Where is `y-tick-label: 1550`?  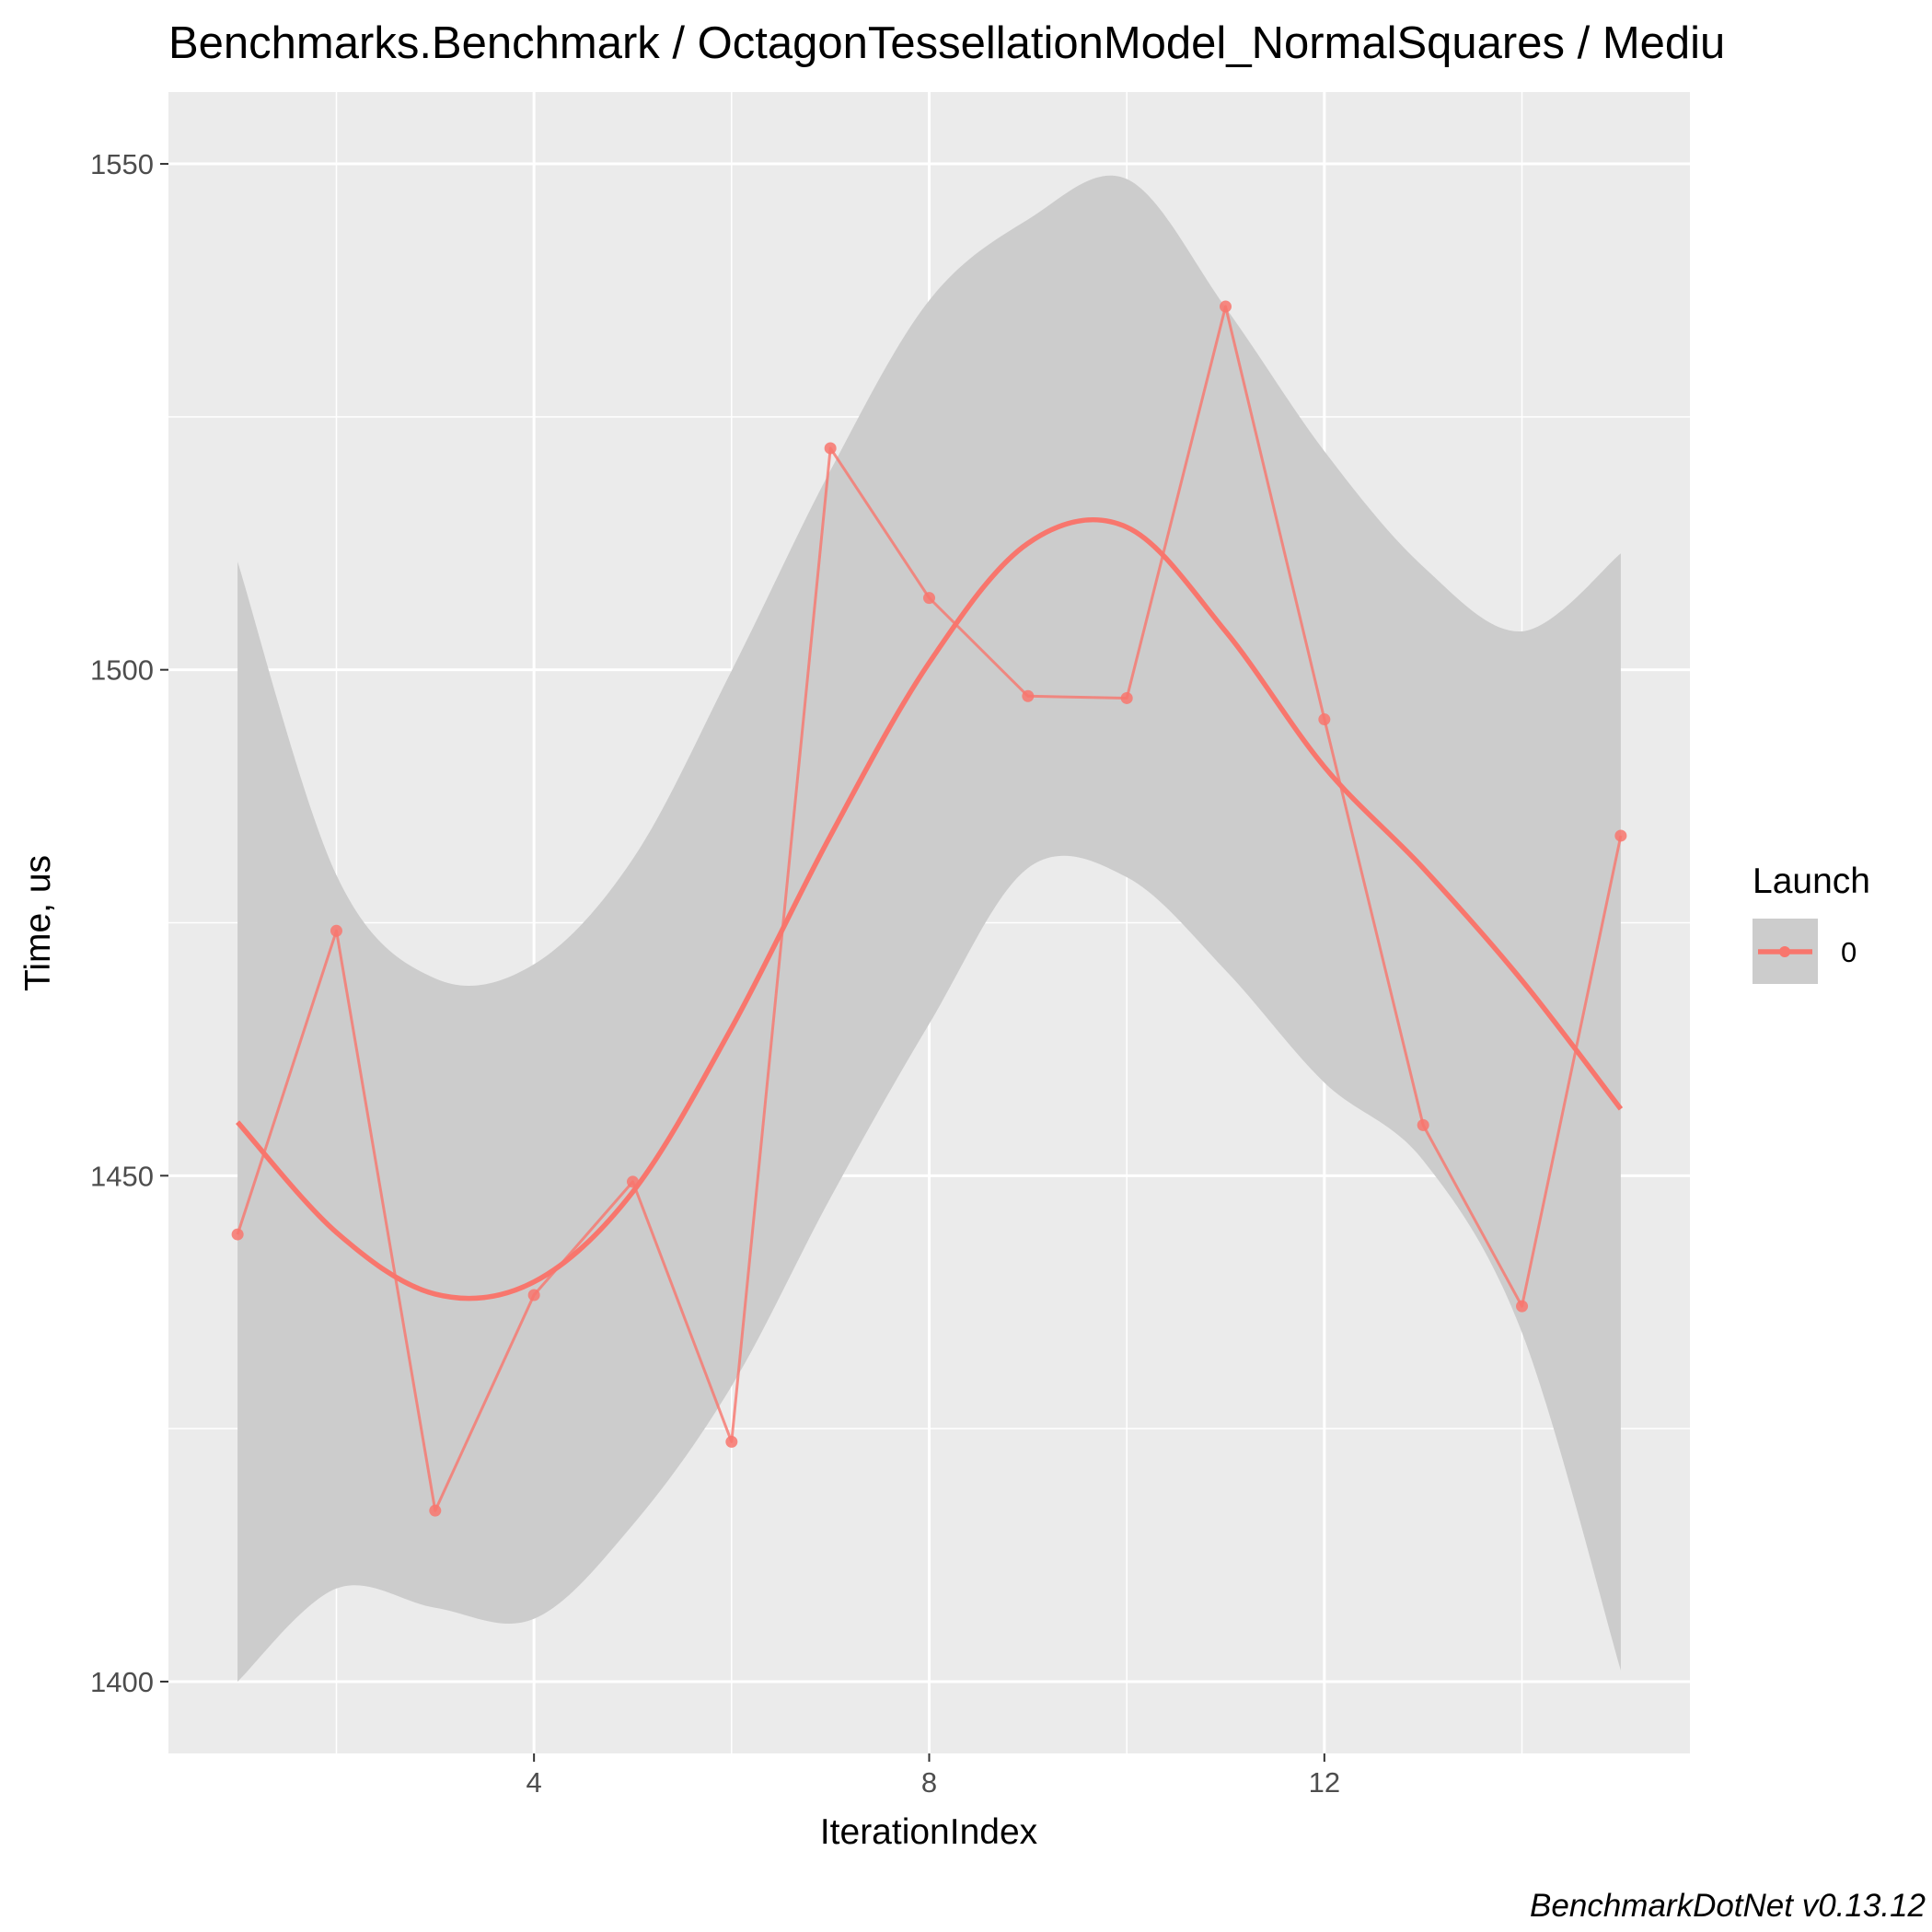
y-tick-label: 1550 is located at coordinates (122, 164).